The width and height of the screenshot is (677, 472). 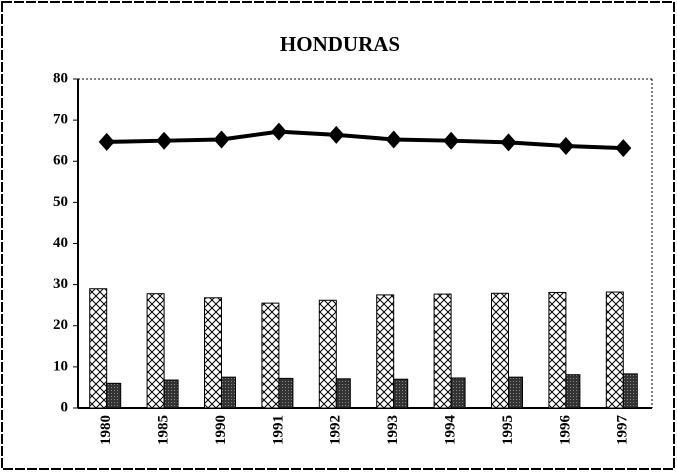 I want to click on x-tick-label: 1992, so click(x=336, y=430).